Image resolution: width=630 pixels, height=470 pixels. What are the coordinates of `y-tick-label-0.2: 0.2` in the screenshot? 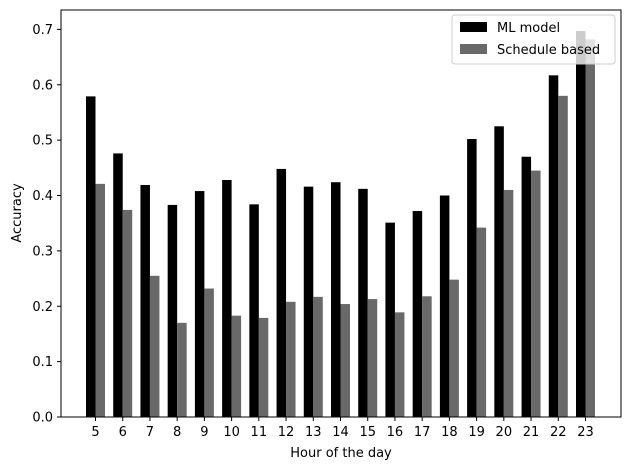 It's located at (42, 307).